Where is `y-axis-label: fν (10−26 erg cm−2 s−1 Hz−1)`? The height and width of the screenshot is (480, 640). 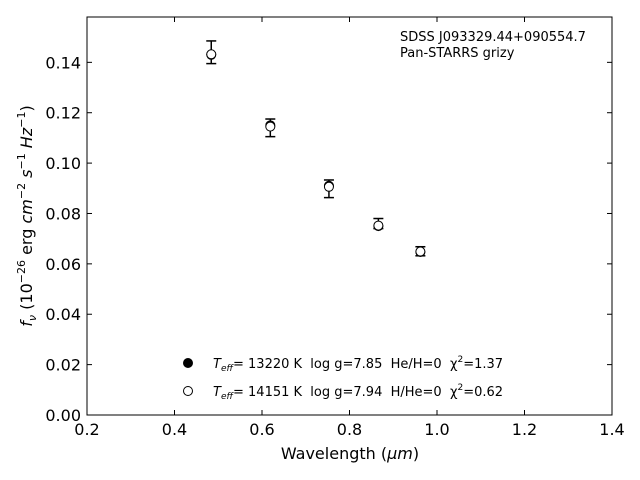 y-axis-label: fν (10−26 erg cm−2 s−1 Hz−1) is located at coordinates (27, 215).